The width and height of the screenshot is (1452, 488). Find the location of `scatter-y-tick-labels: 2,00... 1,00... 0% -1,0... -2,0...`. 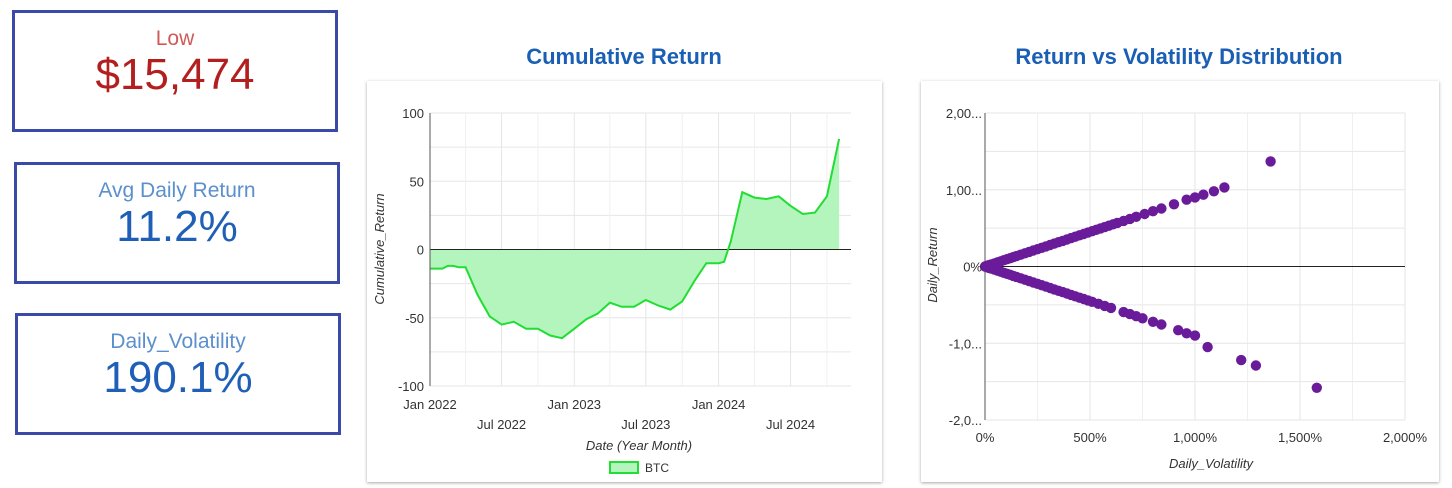

scatter-y-tick-labels: 2,00... 1,00... 0% -1,0... -2,0... is located at coordinates (964, 267).